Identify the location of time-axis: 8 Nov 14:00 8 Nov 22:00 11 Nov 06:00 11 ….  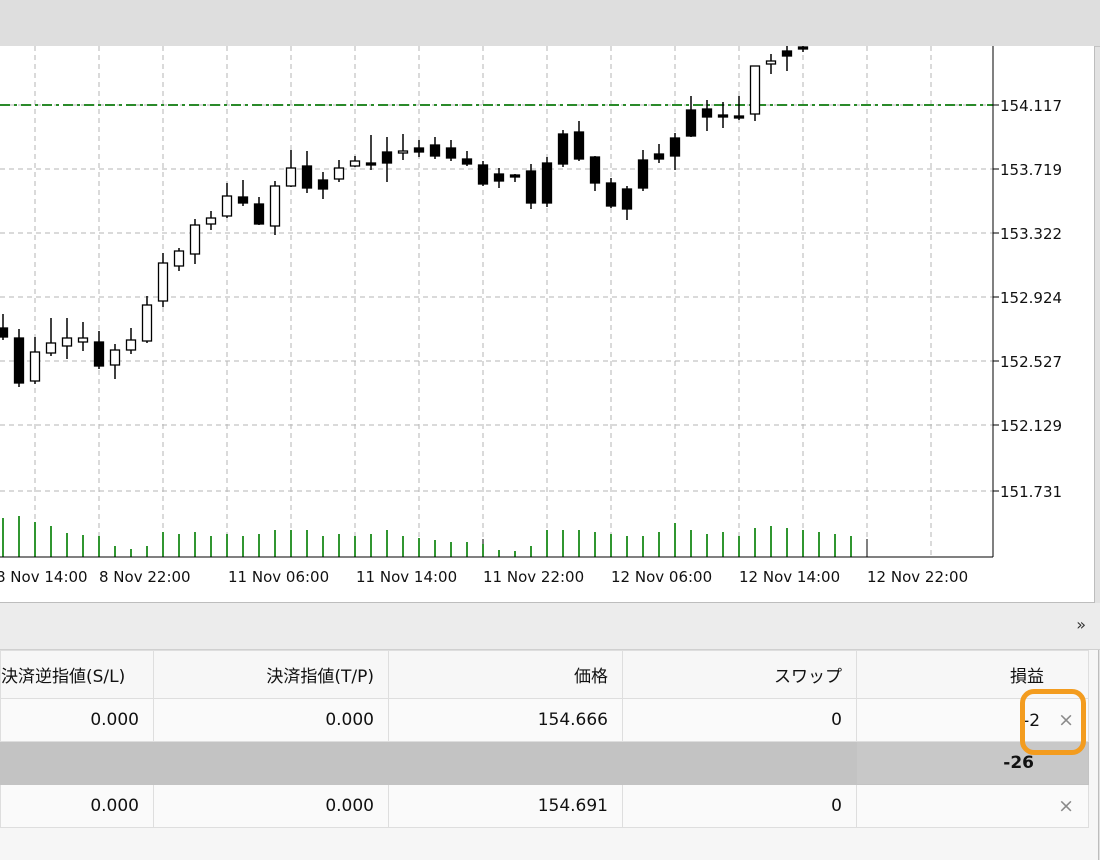
(484, 577).